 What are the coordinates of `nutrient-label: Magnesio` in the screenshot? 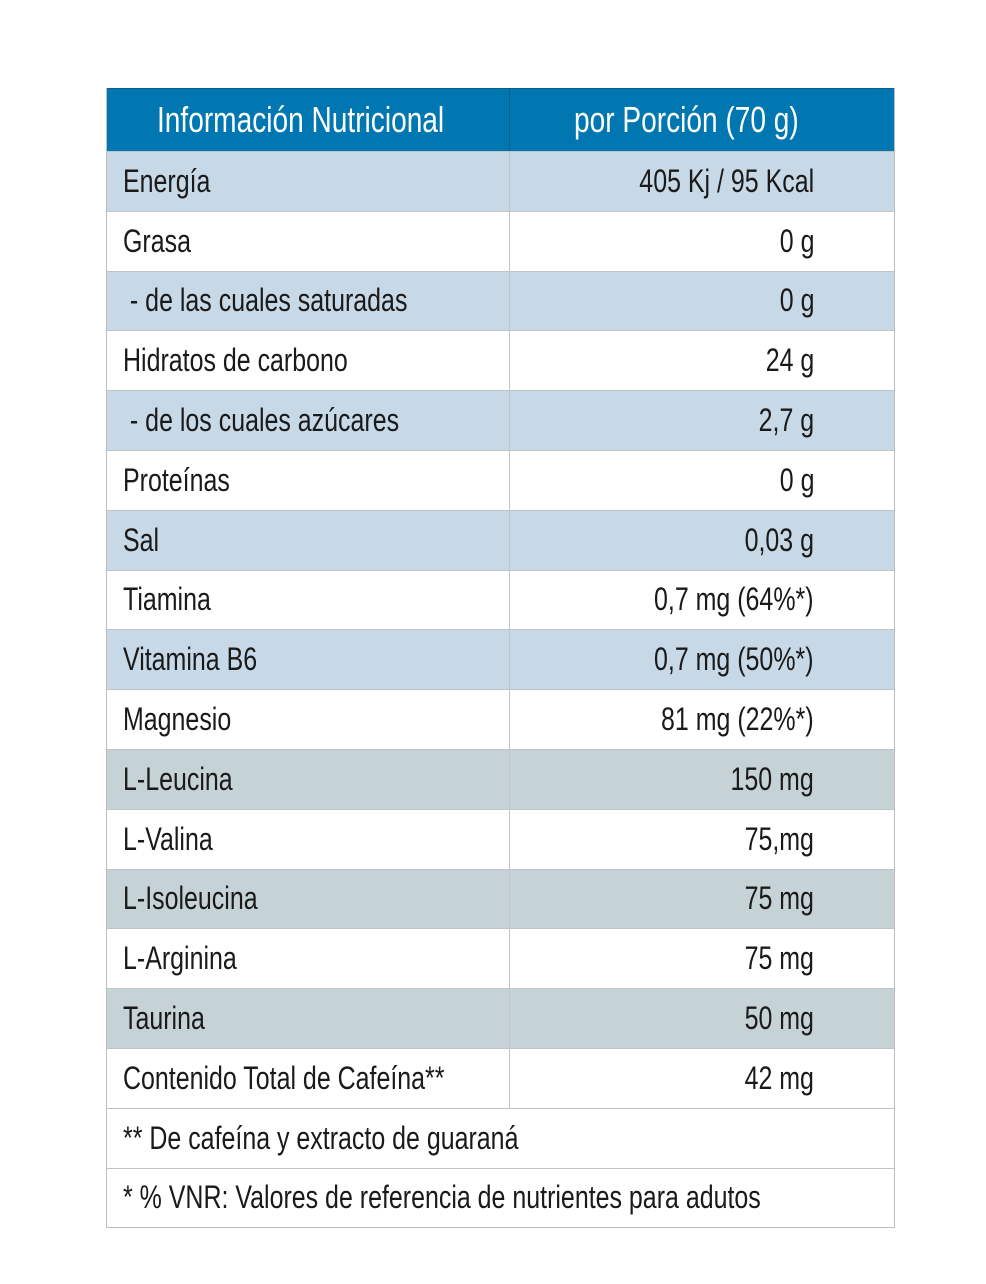 It's located at (177, 719).